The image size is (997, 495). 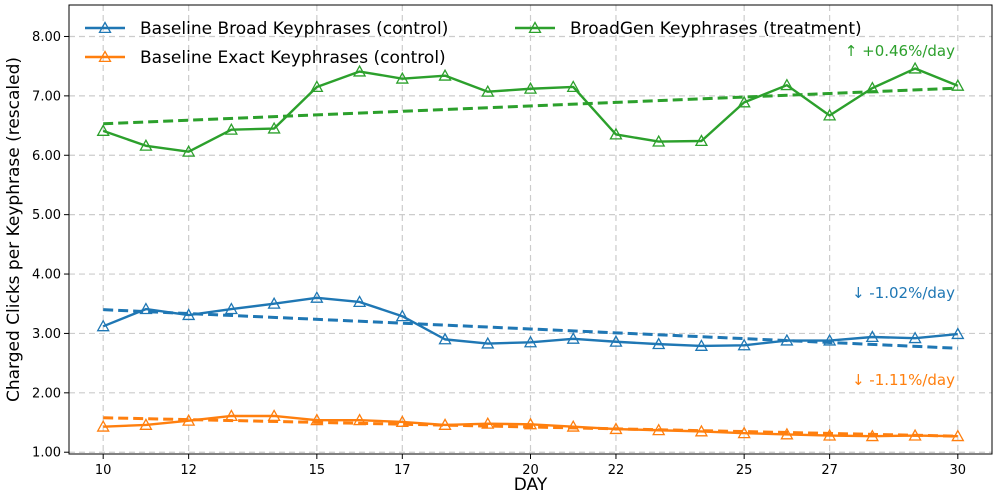 I want to click on series-baseline-exact-keyphrases-control, so click(x=530, y=425).